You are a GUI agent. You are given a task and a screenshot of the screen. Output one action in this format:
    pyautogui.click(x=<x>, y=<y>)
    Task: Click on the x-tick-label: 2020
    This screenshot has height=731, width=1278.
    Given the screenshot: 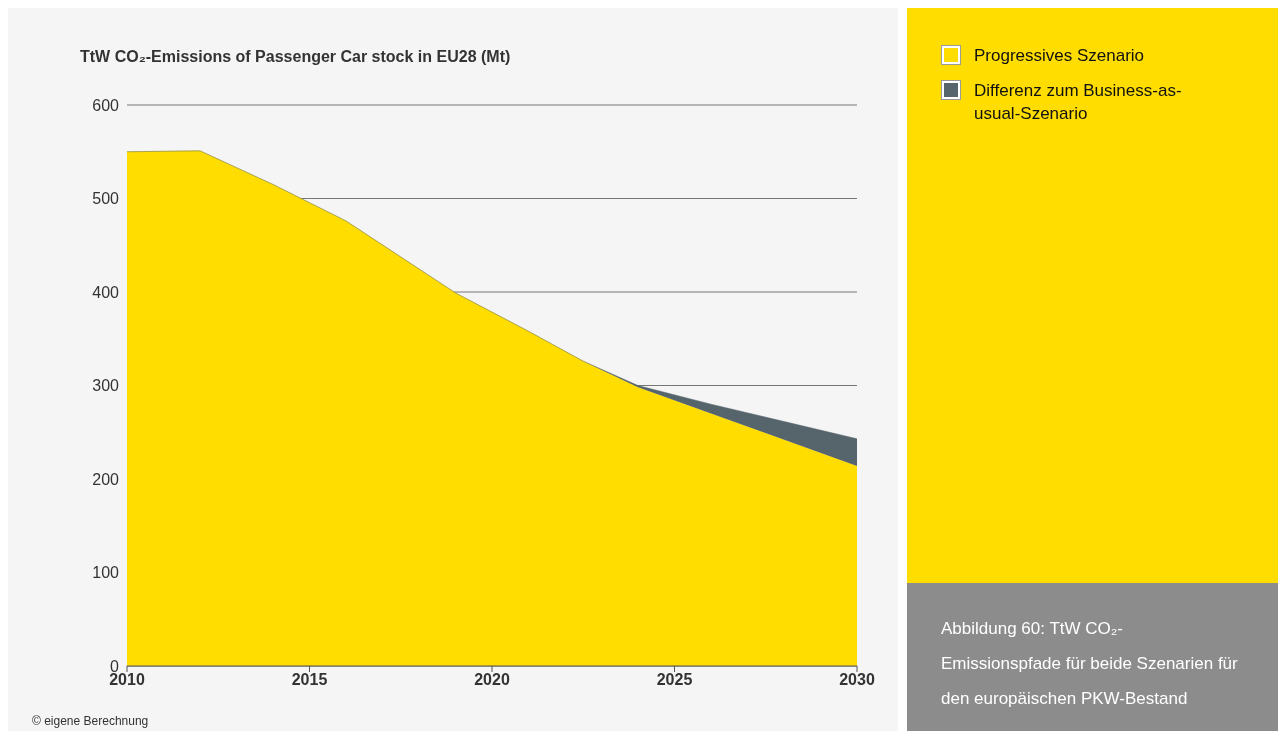 What is the action you would take?
    pyautogui.click(x=492, y=680)
    